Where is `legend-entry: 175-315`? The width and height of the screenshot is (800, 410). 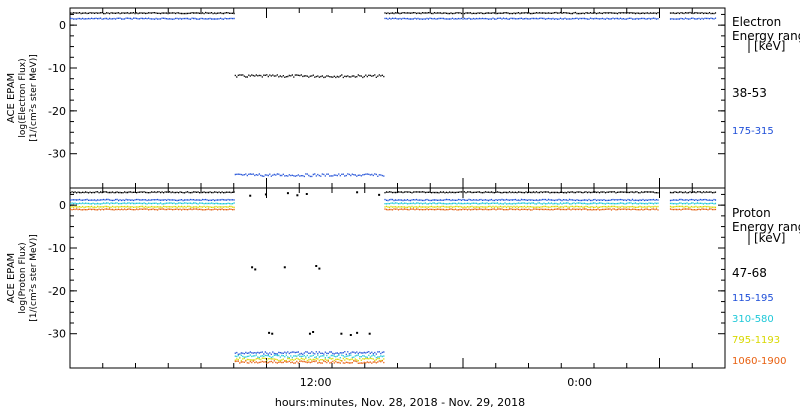
legend-entry: 175-315 is located at coordinates (753, 131).